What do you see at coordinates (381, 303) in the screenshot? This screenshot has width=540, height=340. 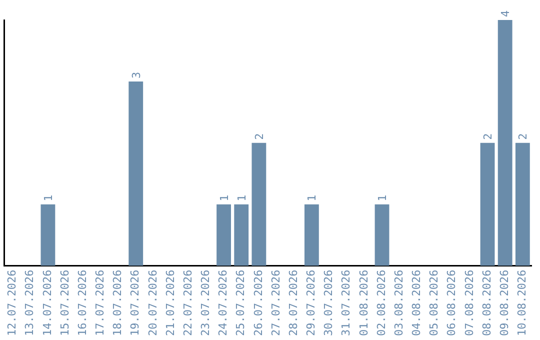 I see `x-tick-label: 02.08.2026` at bounding box center [381, 303].